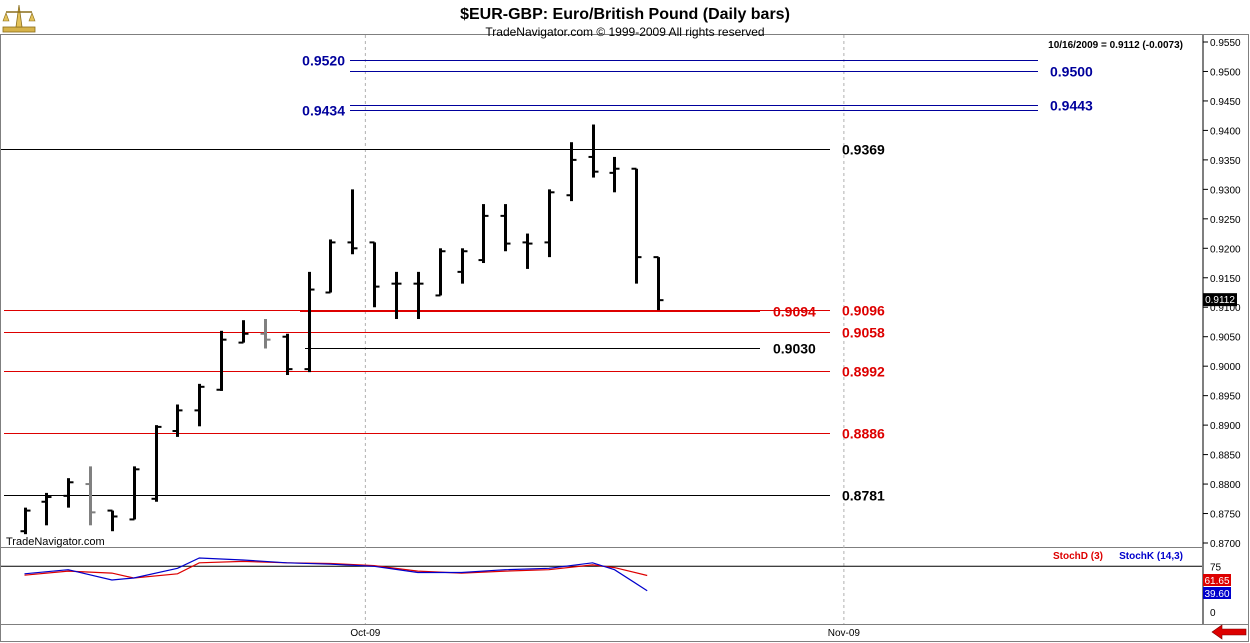  What do you see at coordinates (1078, 556) in the screenshot?
I see `stoch-d-legend: StochD (3)` at bounding box center [1078, 556].